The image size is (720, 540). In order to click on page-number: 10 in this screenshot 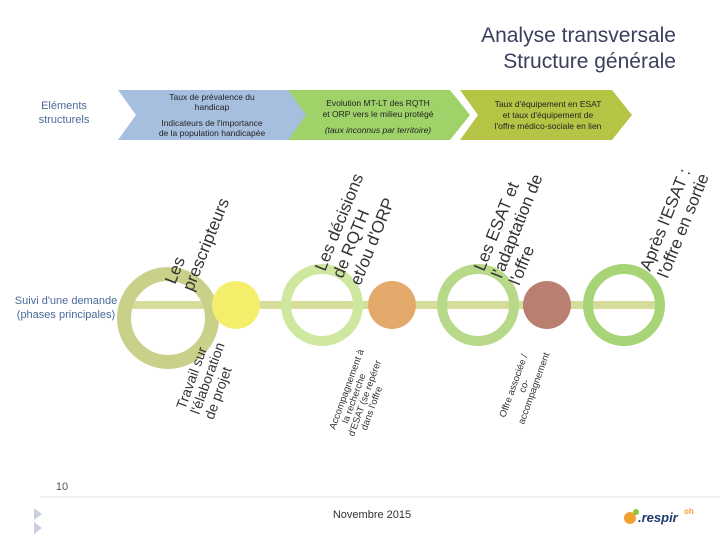, I will do `click(62, 487)`.